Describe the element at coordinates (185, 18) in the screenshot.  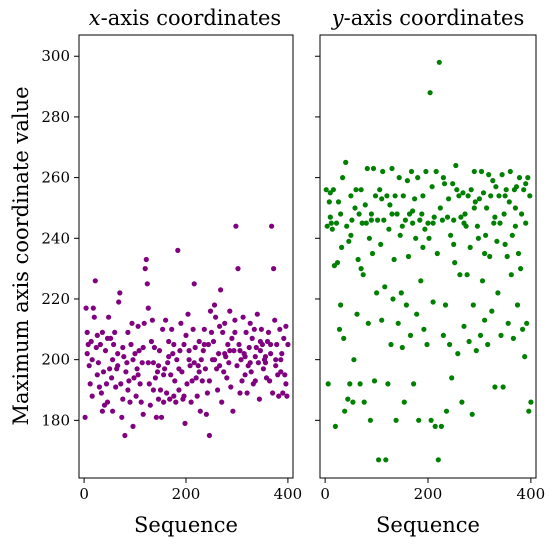
I see `panel-title-x: x-axis coordinates` at that location.